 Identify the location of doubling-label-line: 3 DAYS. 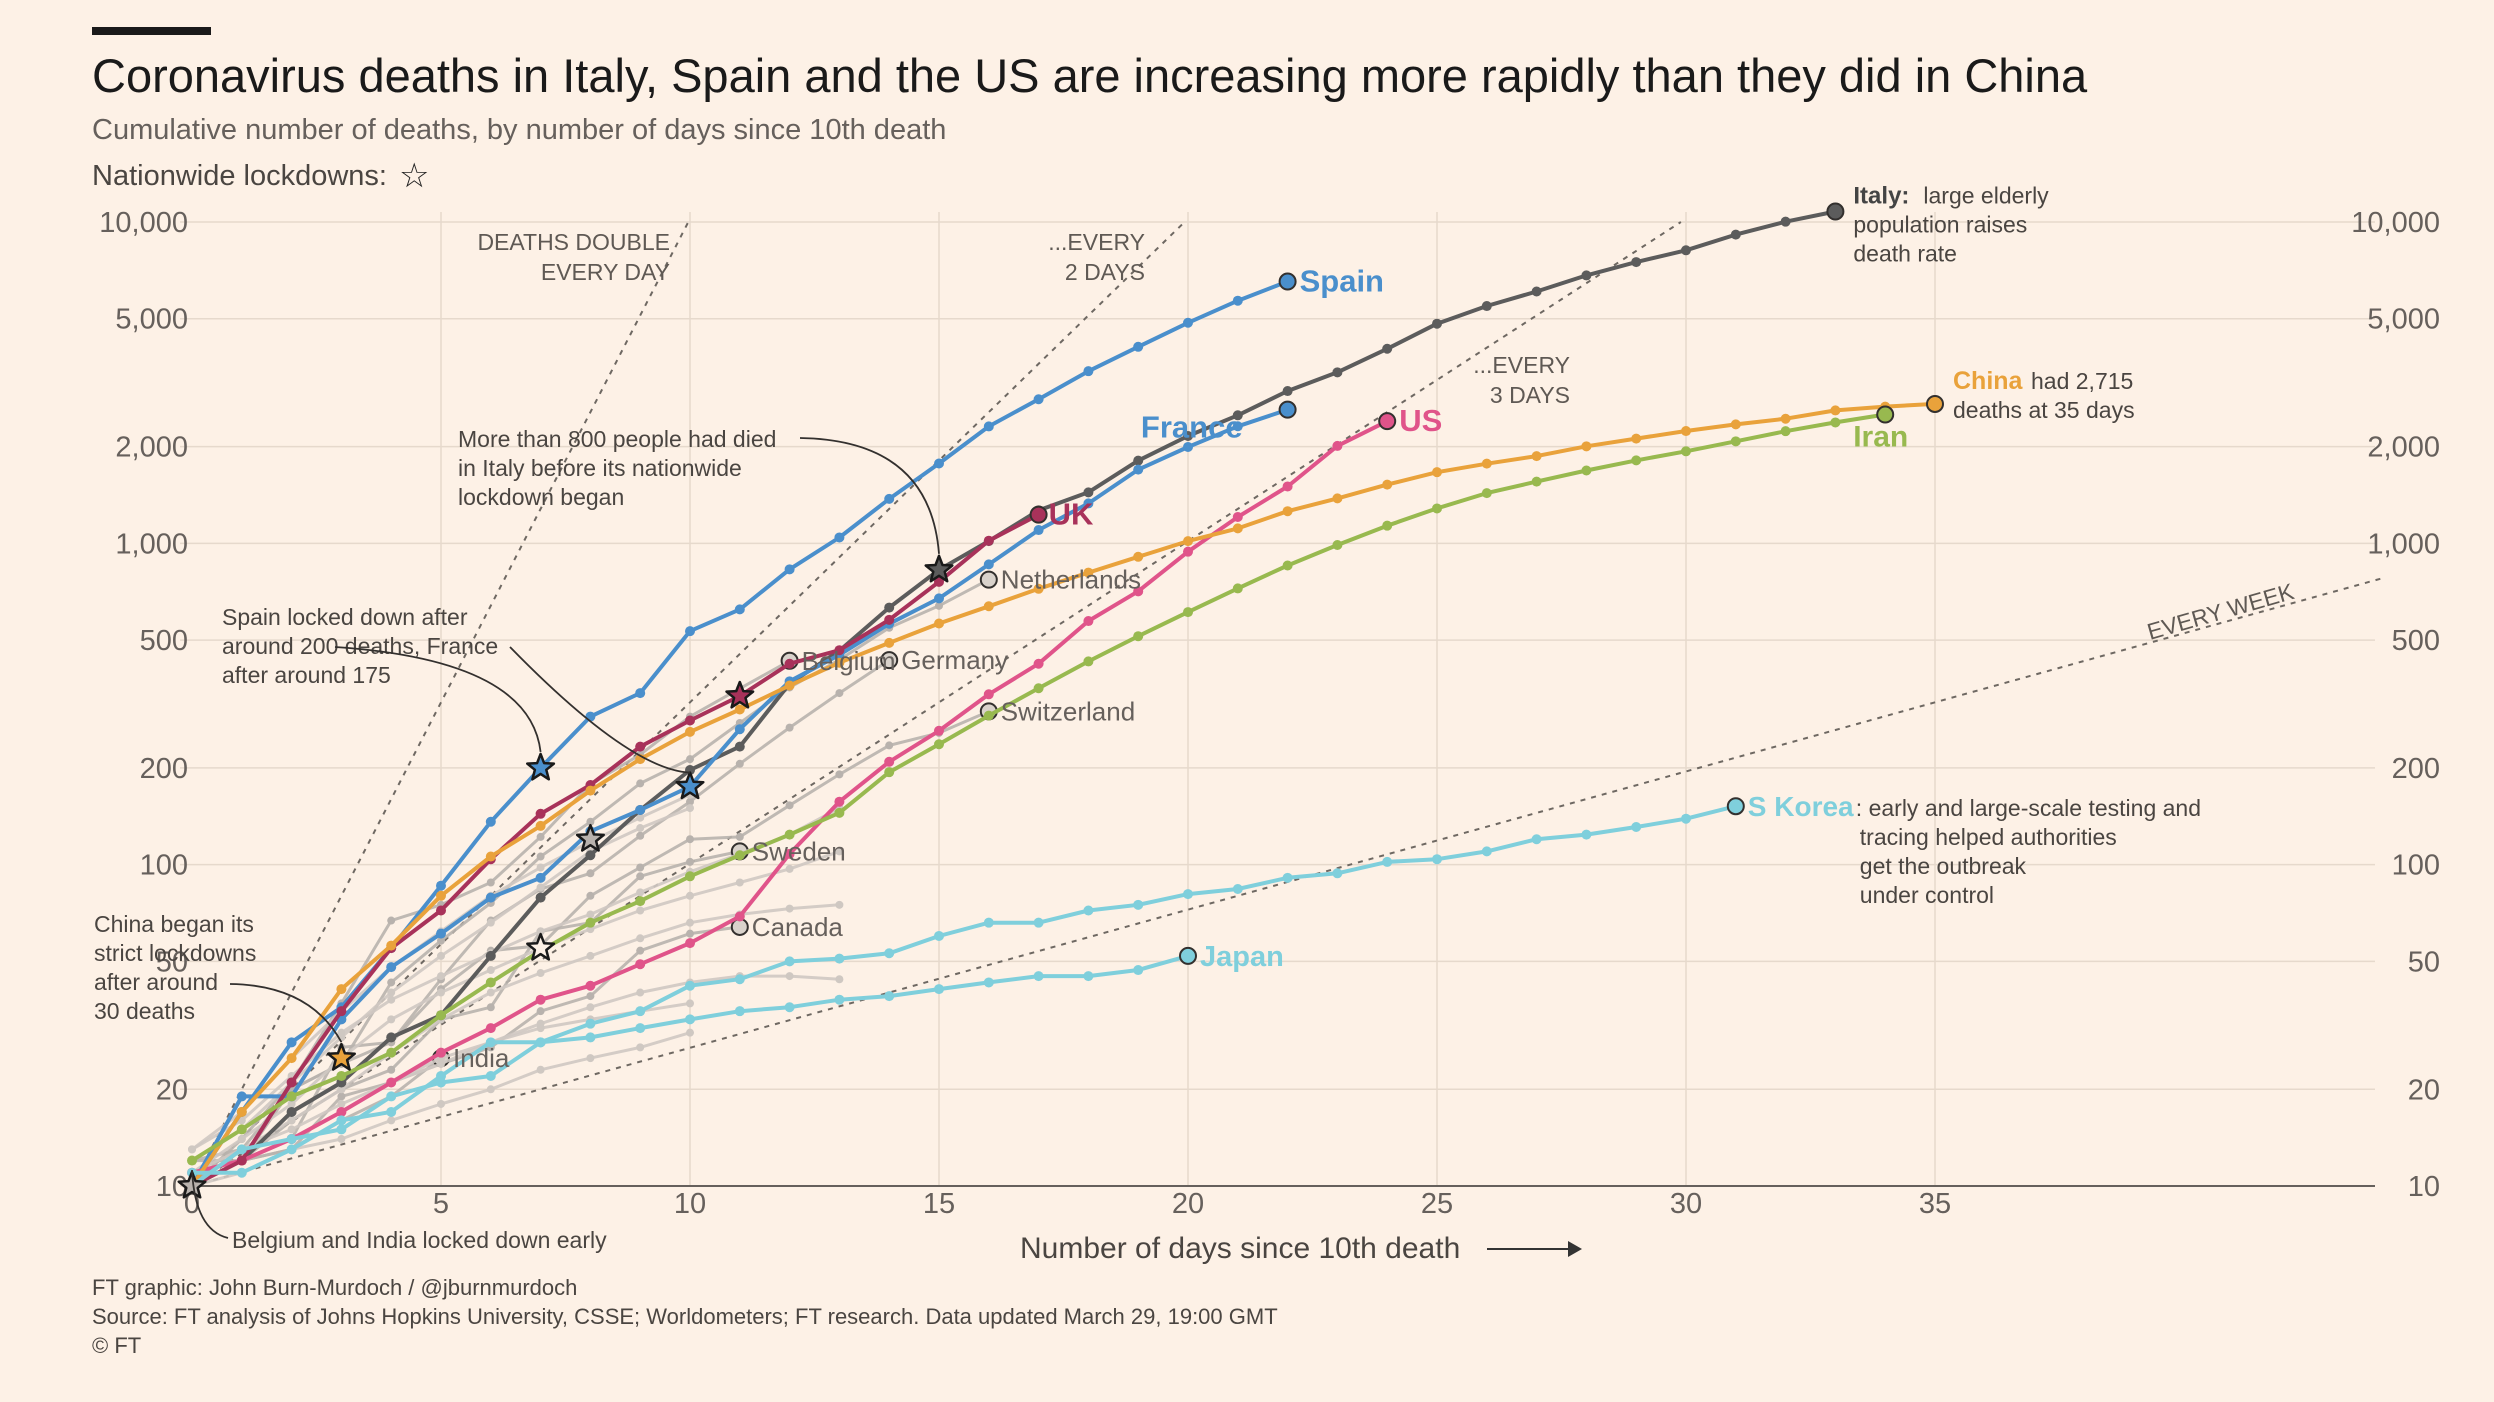
(1530, 395).